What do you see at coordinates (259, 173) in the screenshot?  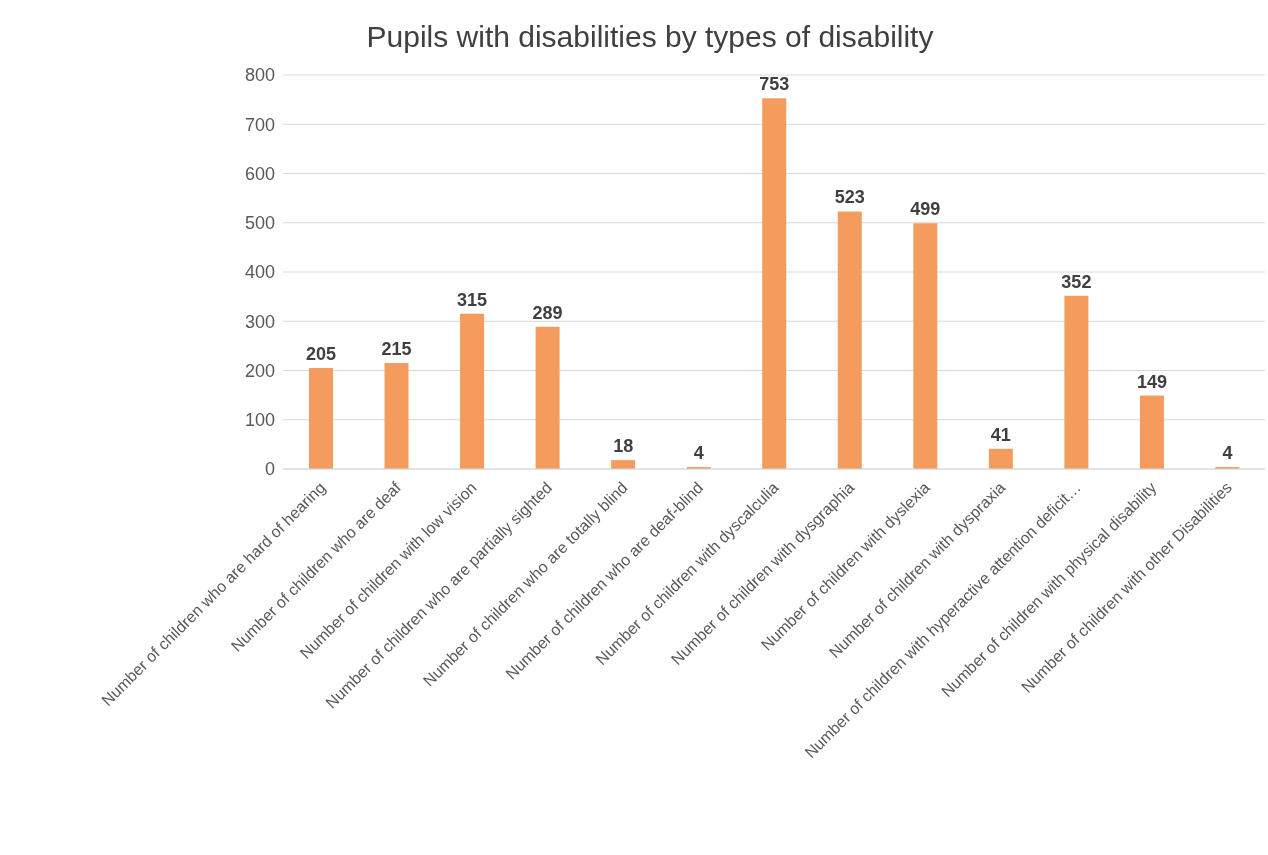 I see `y-tick-label: 600` at bounding box center [259, 173].